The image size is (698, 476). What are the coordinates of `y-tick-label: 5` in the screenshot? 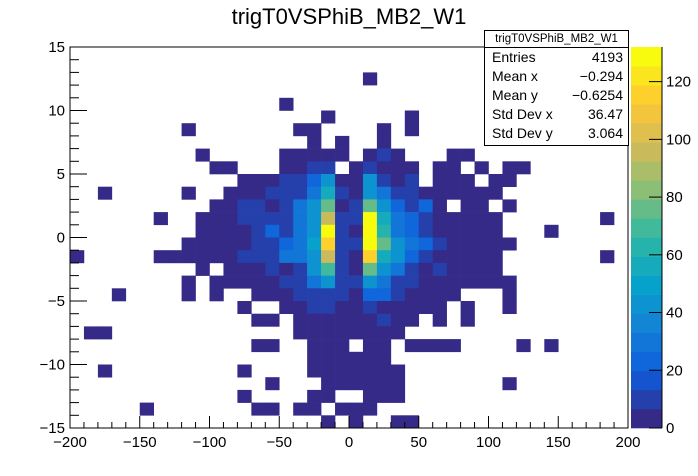 It's located at (61, 174).